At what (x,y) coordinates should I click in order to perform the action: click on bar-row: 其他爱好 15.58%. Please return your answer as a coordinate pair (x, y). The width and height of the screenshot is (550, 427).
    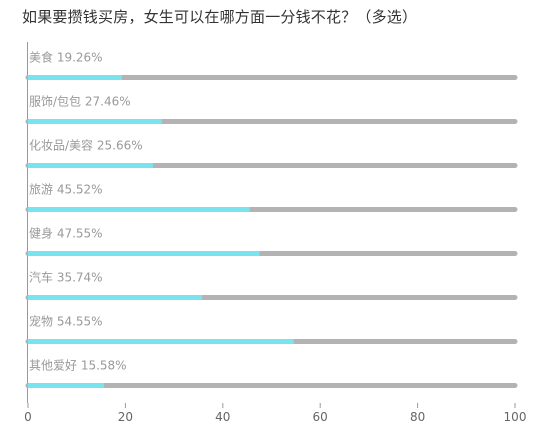
    Looking at the image, I should click on (271, 373).